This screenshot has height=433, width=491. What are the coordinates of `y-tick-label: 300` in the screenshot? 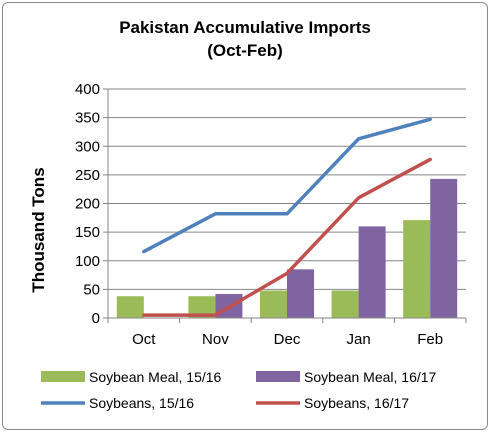 It's located at (87, 146).